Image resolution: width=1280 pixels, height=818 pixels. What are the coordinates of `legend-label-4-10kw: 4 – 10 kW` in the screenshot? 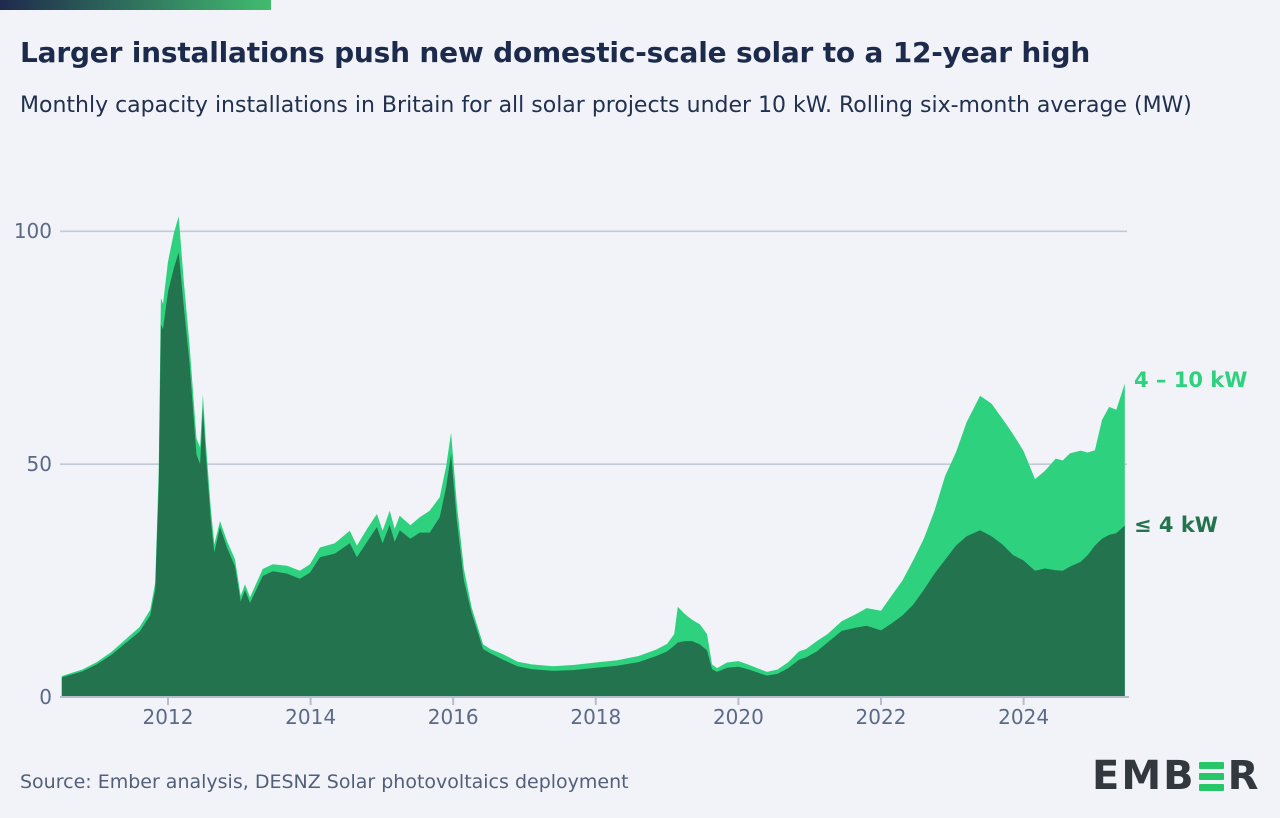 It's located at (1191, 380).